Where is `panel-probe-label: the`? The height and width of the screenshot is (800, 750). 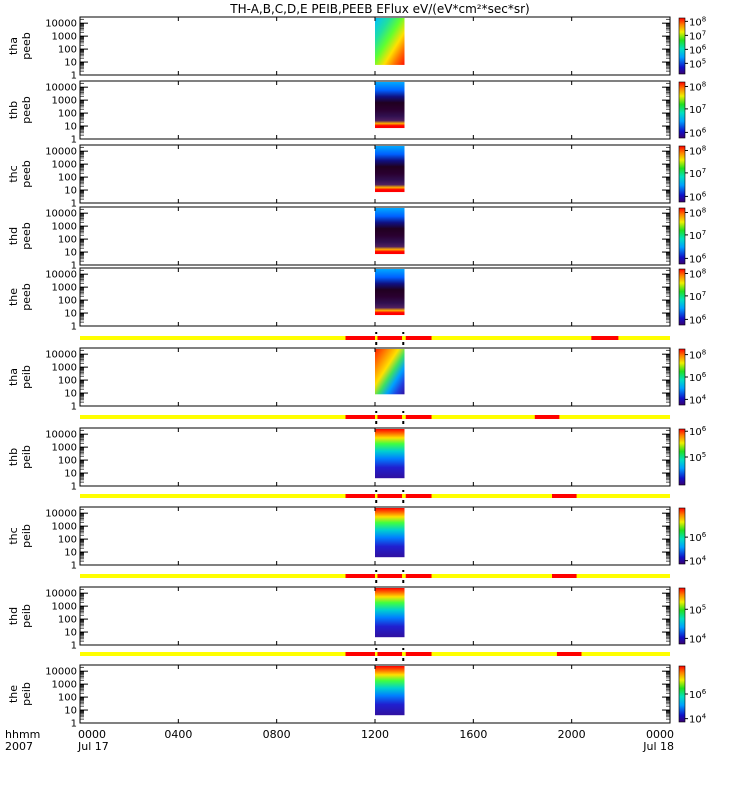 panel-probe-label: the is located at coordinates (13, 694).